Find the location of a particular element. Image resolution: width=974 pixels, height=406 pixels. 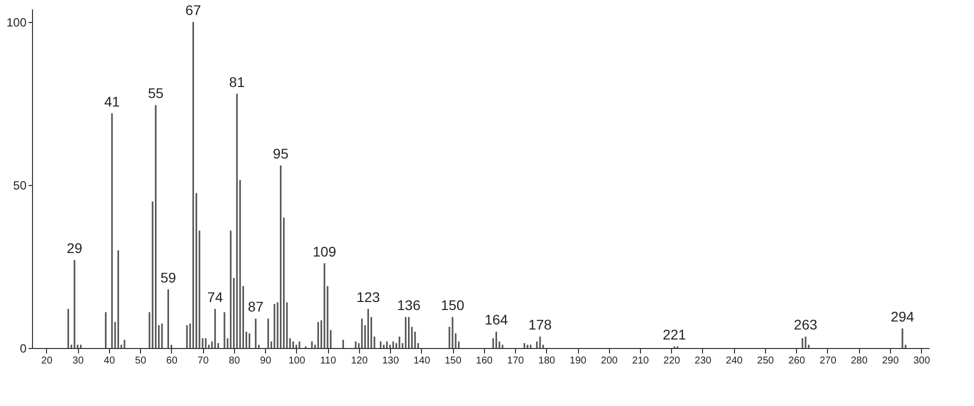

annotation: 136 is located at coordinates (409, 305).